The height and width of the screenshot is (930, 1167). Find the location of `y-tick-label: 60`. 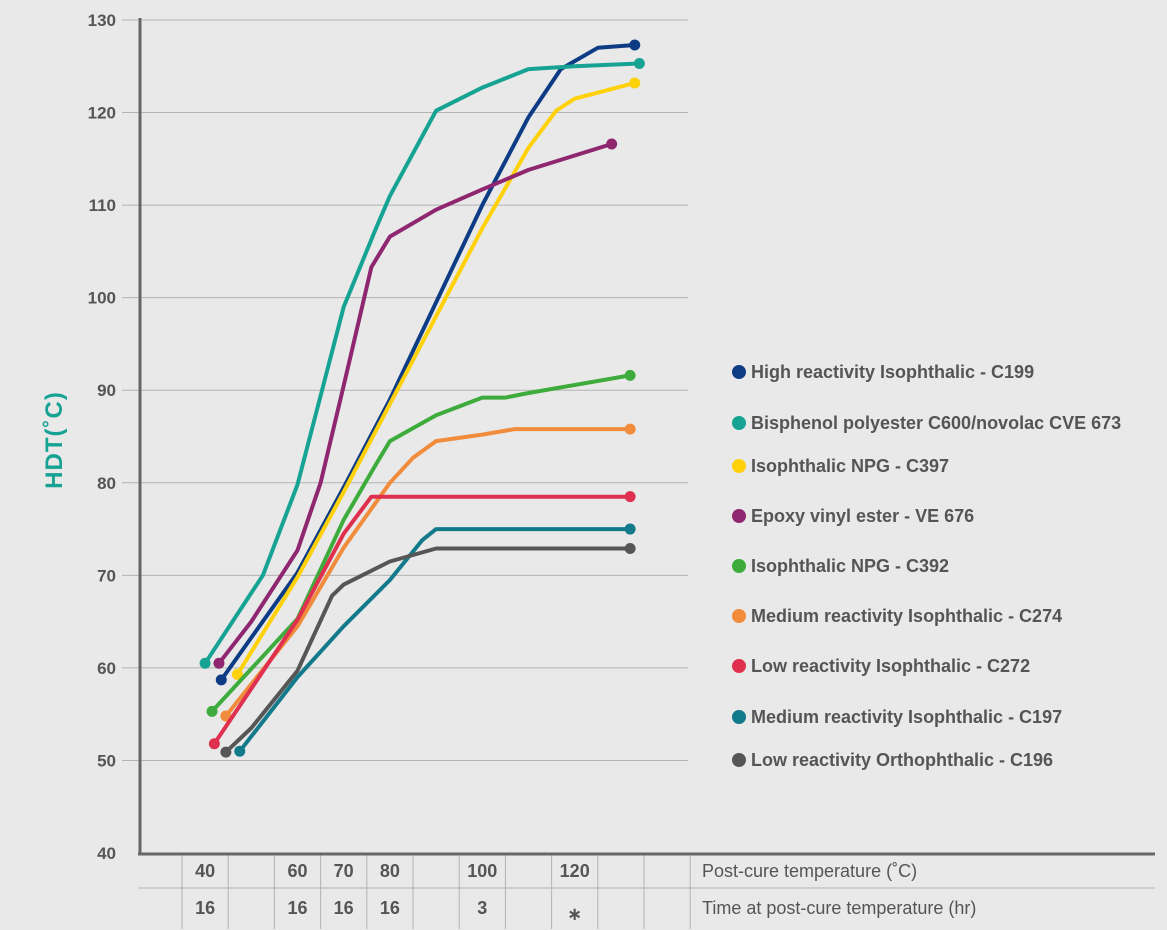

y-tick-label: 60 is located at coordinates (106, 668).